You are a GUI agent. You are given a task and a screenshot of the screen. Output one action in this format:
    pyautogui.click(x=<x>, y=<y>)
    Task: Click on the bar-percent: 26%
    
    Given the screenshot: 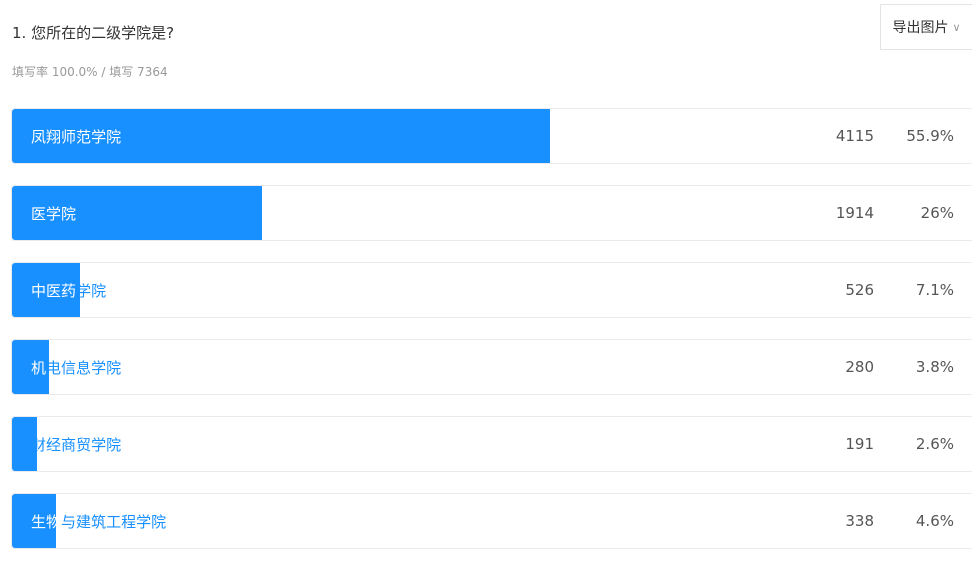 What is the action you would take?
    pyautogui.click(x=937, y=213)
    